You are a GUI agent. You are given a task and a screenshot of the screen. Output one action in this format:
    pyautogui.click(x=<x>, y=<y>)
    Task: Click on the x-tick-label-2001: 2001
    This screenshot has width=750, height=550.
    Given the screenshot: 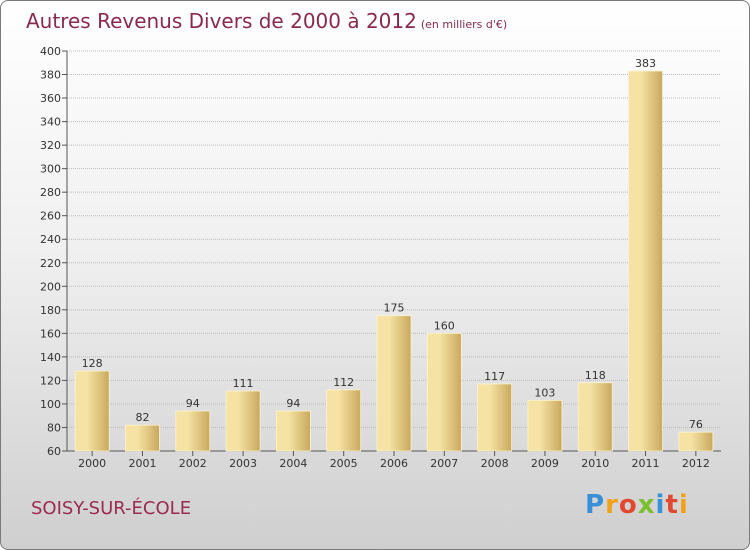 What is the action you would take?
    pyautogui.click(x=142, y=463)
    